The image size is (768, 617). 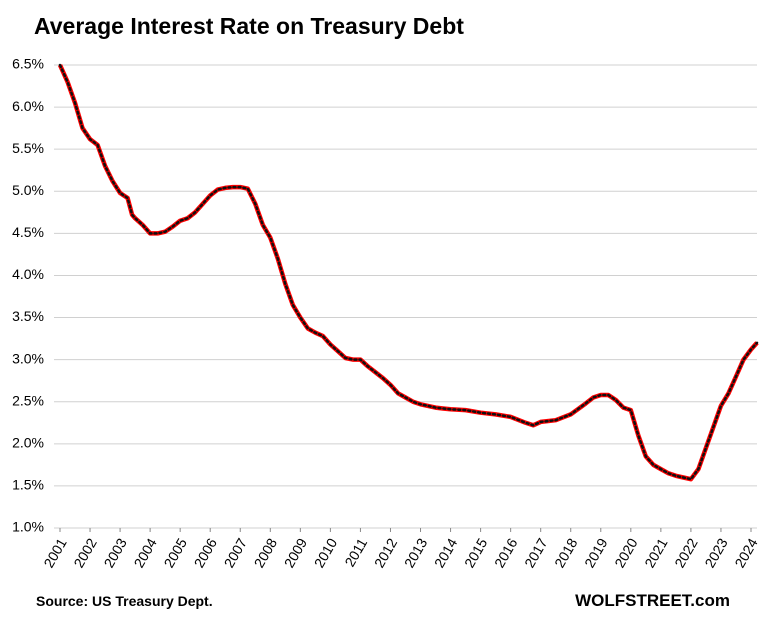 I want to click on x-tick-label: 2018, so click(x=566, y=552).